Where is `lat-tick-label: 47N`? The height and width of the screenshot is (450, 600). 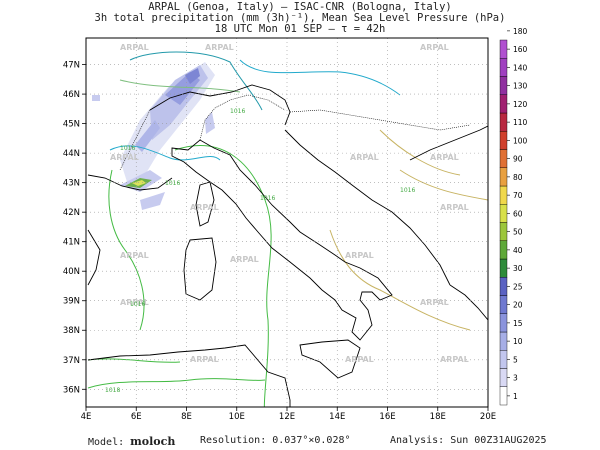
lat-tick-label: 47N is located at coordinates (71, 66).